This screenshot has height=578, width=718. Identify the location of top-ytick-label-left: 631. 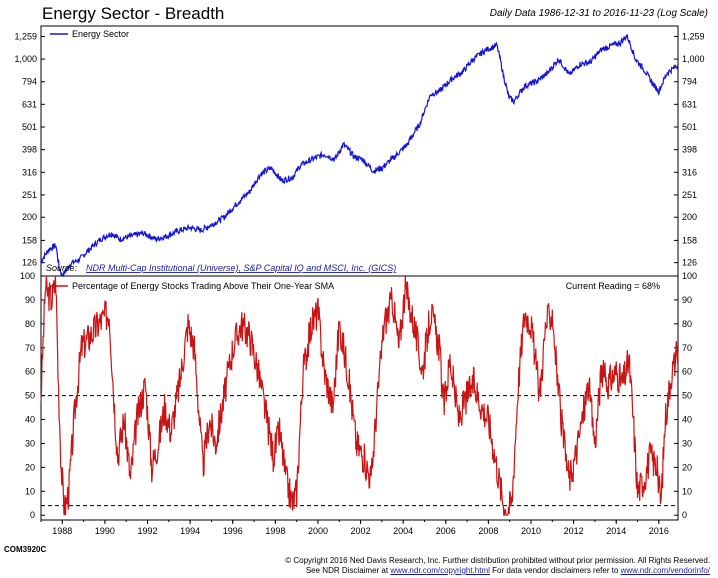
(29, 104).